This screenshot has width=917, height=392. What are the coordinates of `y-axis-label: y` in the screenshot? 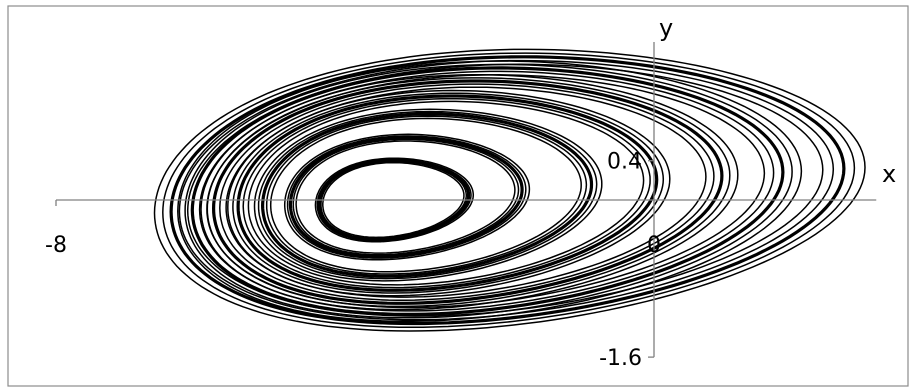 It's located at (666, 28).